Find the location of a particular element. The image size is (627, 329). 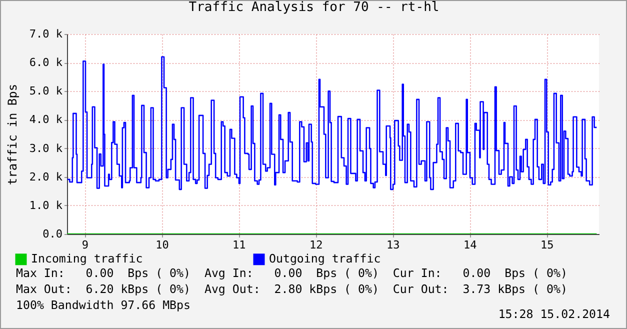

y-tick-label: 3.0 k is located at coordinates (46, 148).